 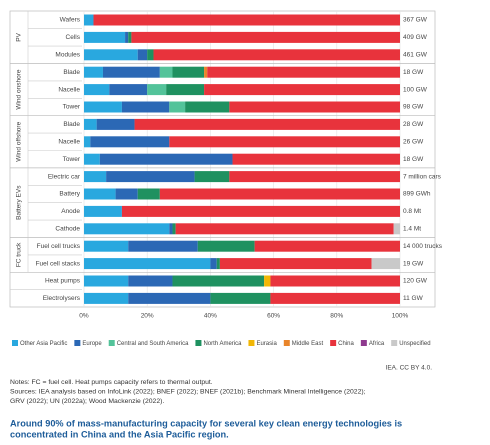 I want to click on total-label: 120 GW, so click(x=415, y=281).